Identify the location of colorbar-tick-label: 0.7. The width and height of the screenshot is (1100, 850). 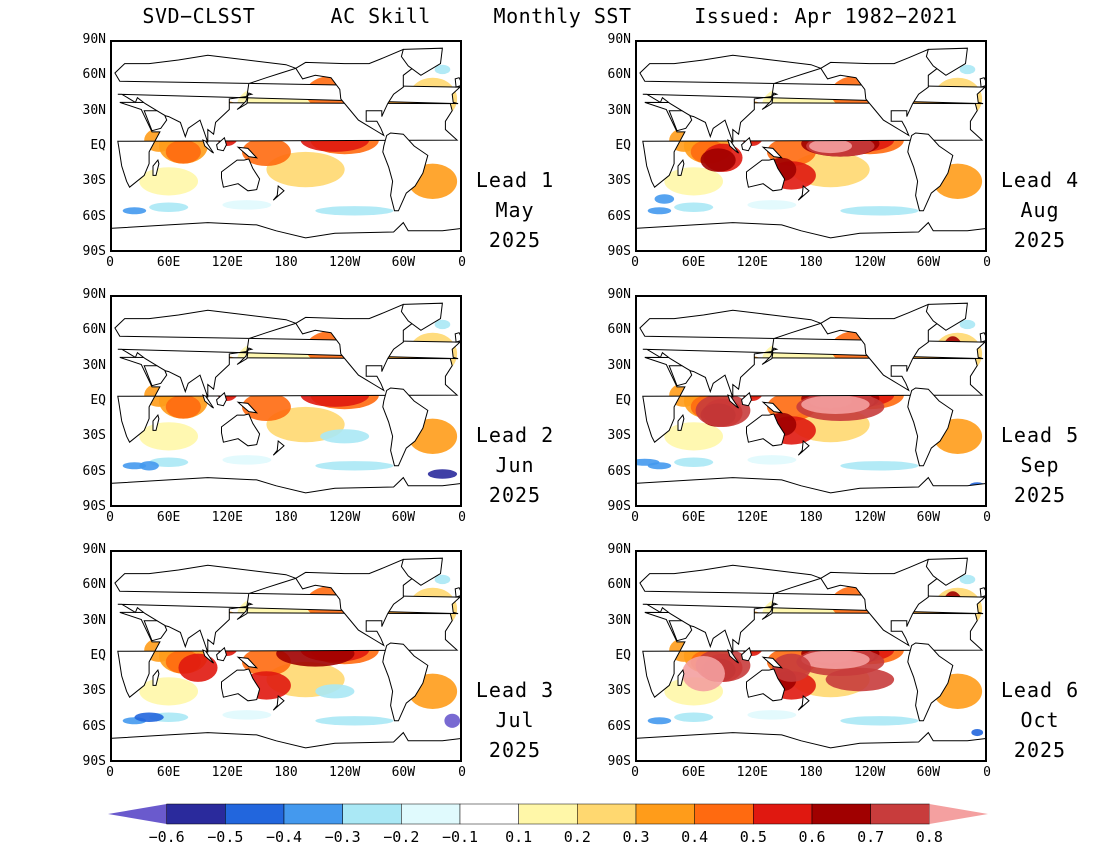
(871, 837).